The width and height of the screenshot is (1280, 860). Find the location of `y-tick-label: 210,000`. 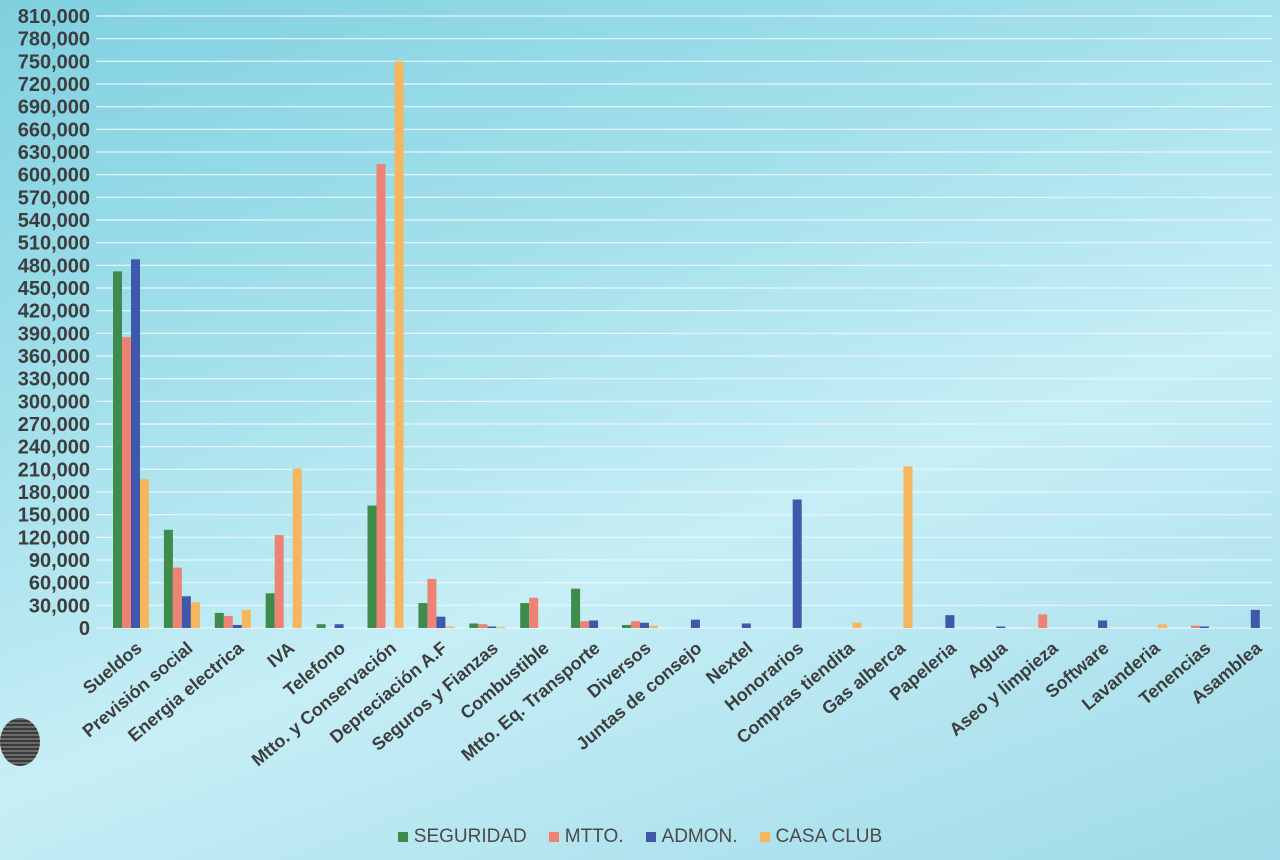

y-tick-label: 210,000 is located at coordinates (54, 470).